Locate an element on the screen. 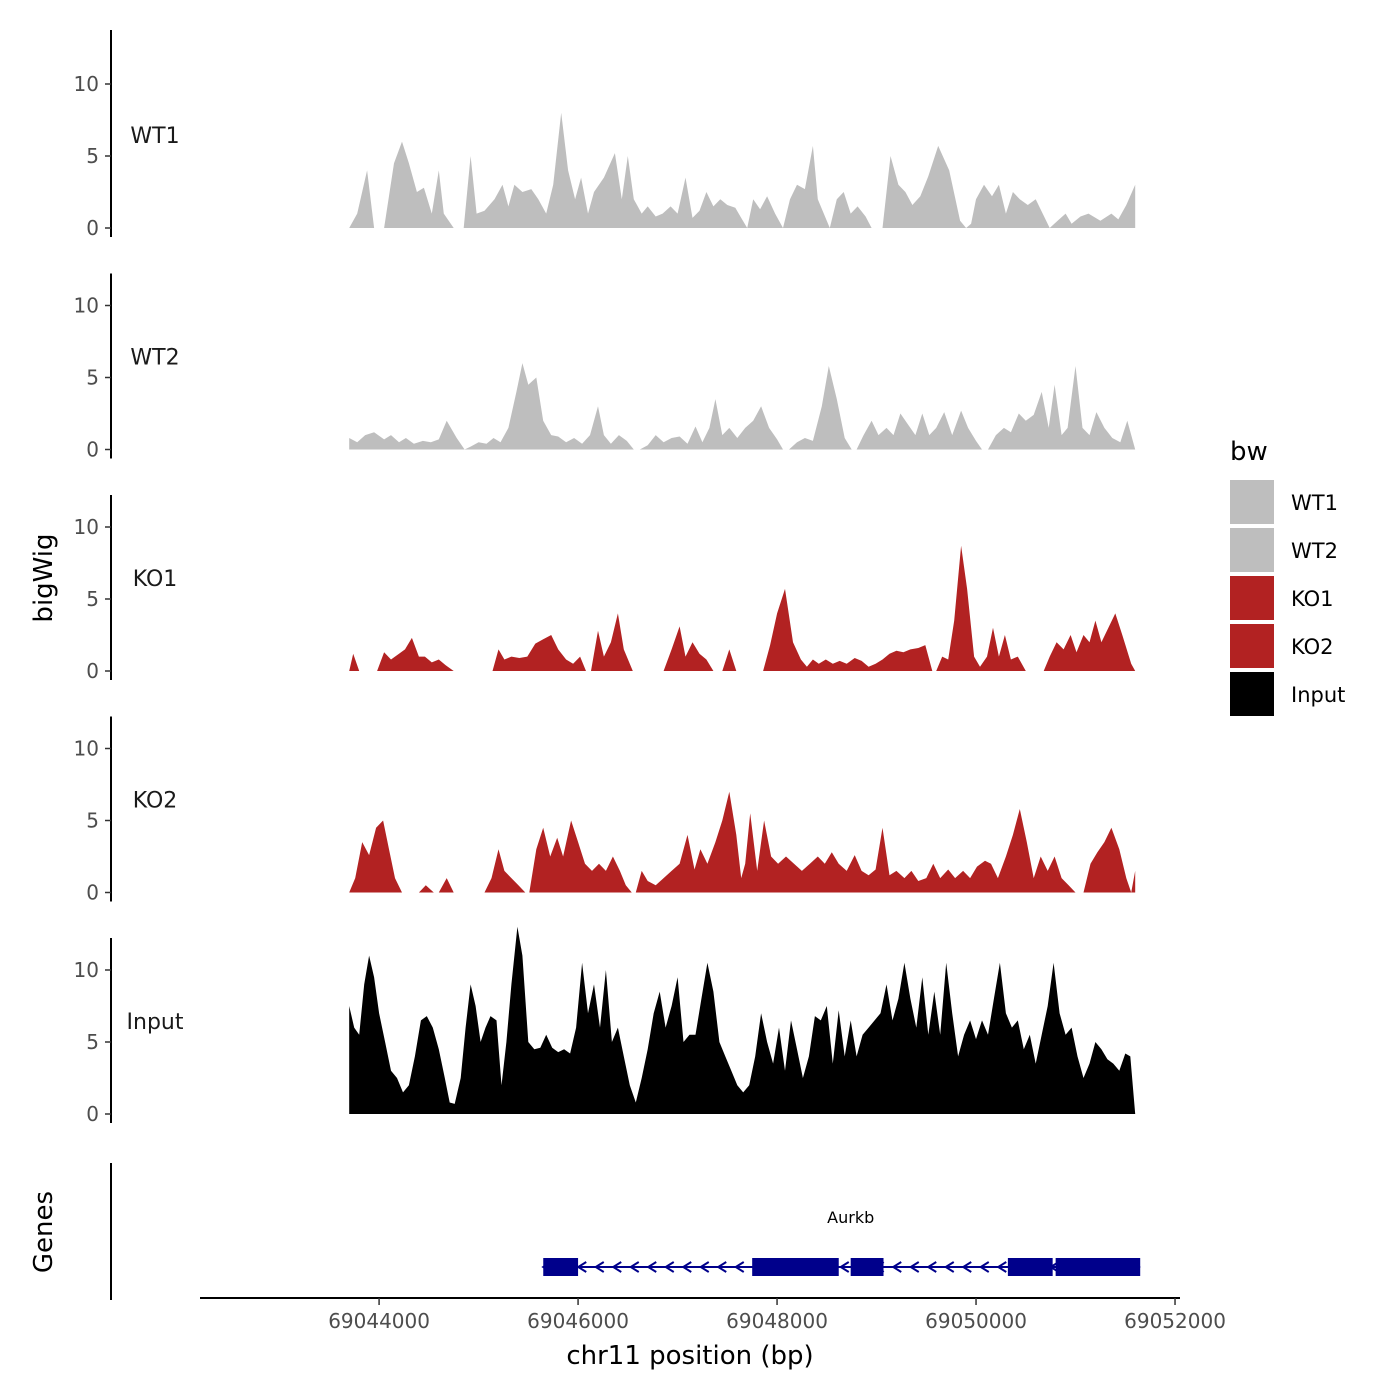 The image size is (1400, 1400). y-tick-label-ko2-0: 0 is located at coordinates (92, 893).